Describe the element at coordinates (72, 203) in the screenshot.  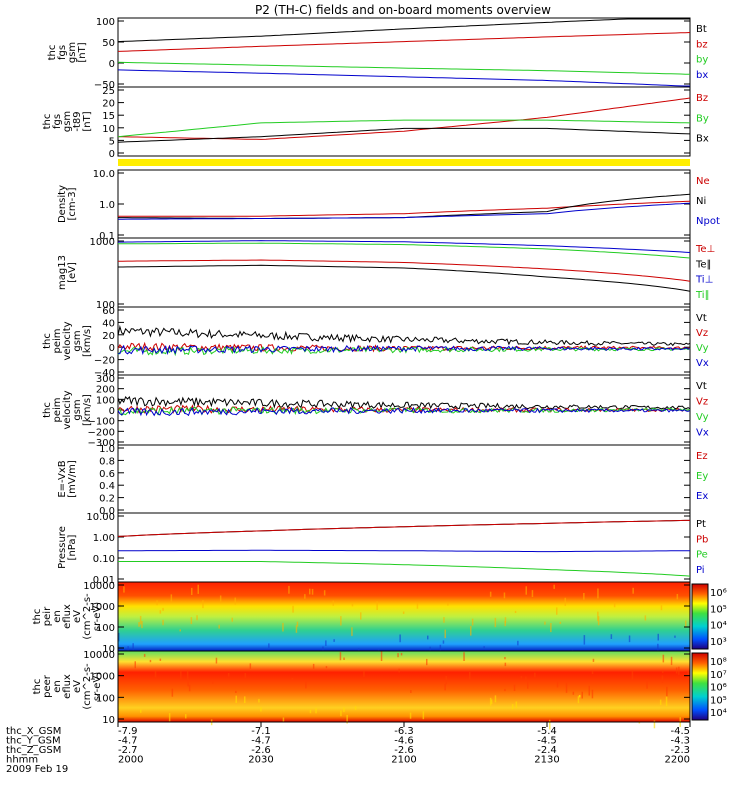
I see `y-axis-label: [cm-3]` at that location.